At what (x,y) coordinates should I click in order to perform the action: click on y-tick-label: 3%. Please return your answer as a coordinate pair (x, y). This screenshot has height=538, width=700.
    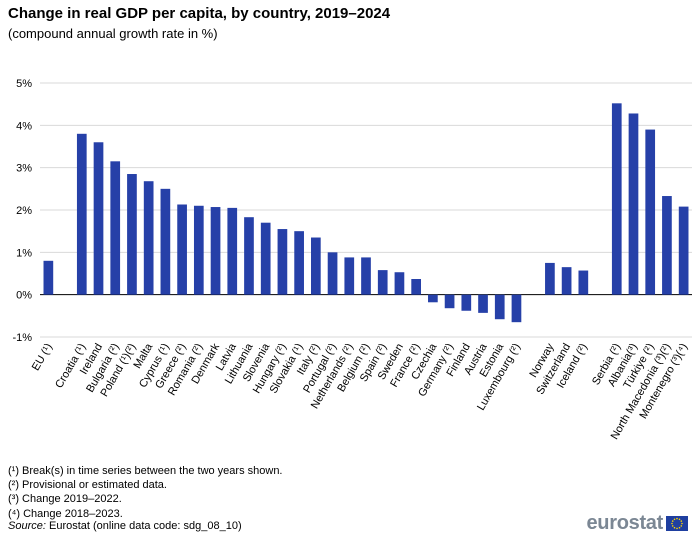
    Looking at the image, I should click on (24, 169).